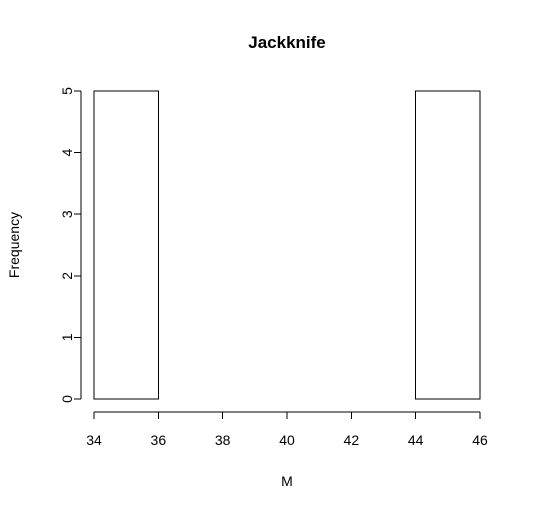  Describe the element at coordinates (67, 276) in the screenshot. I see `y-tick-label: 2` at that location.